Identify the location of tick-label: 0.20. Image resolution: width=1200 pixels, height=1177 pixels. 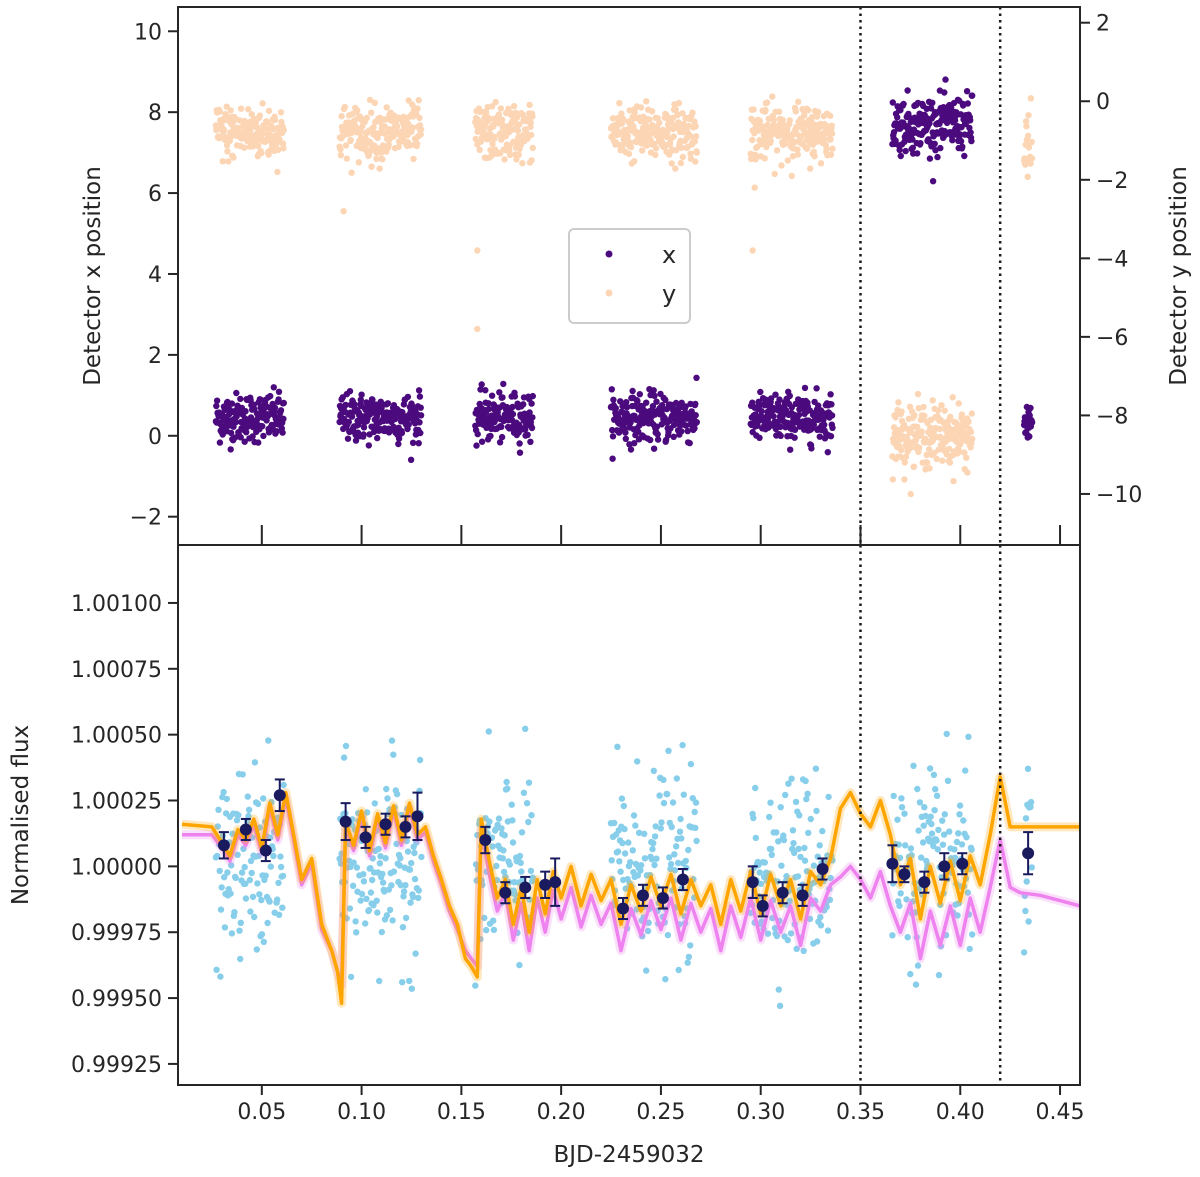
(561, 1112).